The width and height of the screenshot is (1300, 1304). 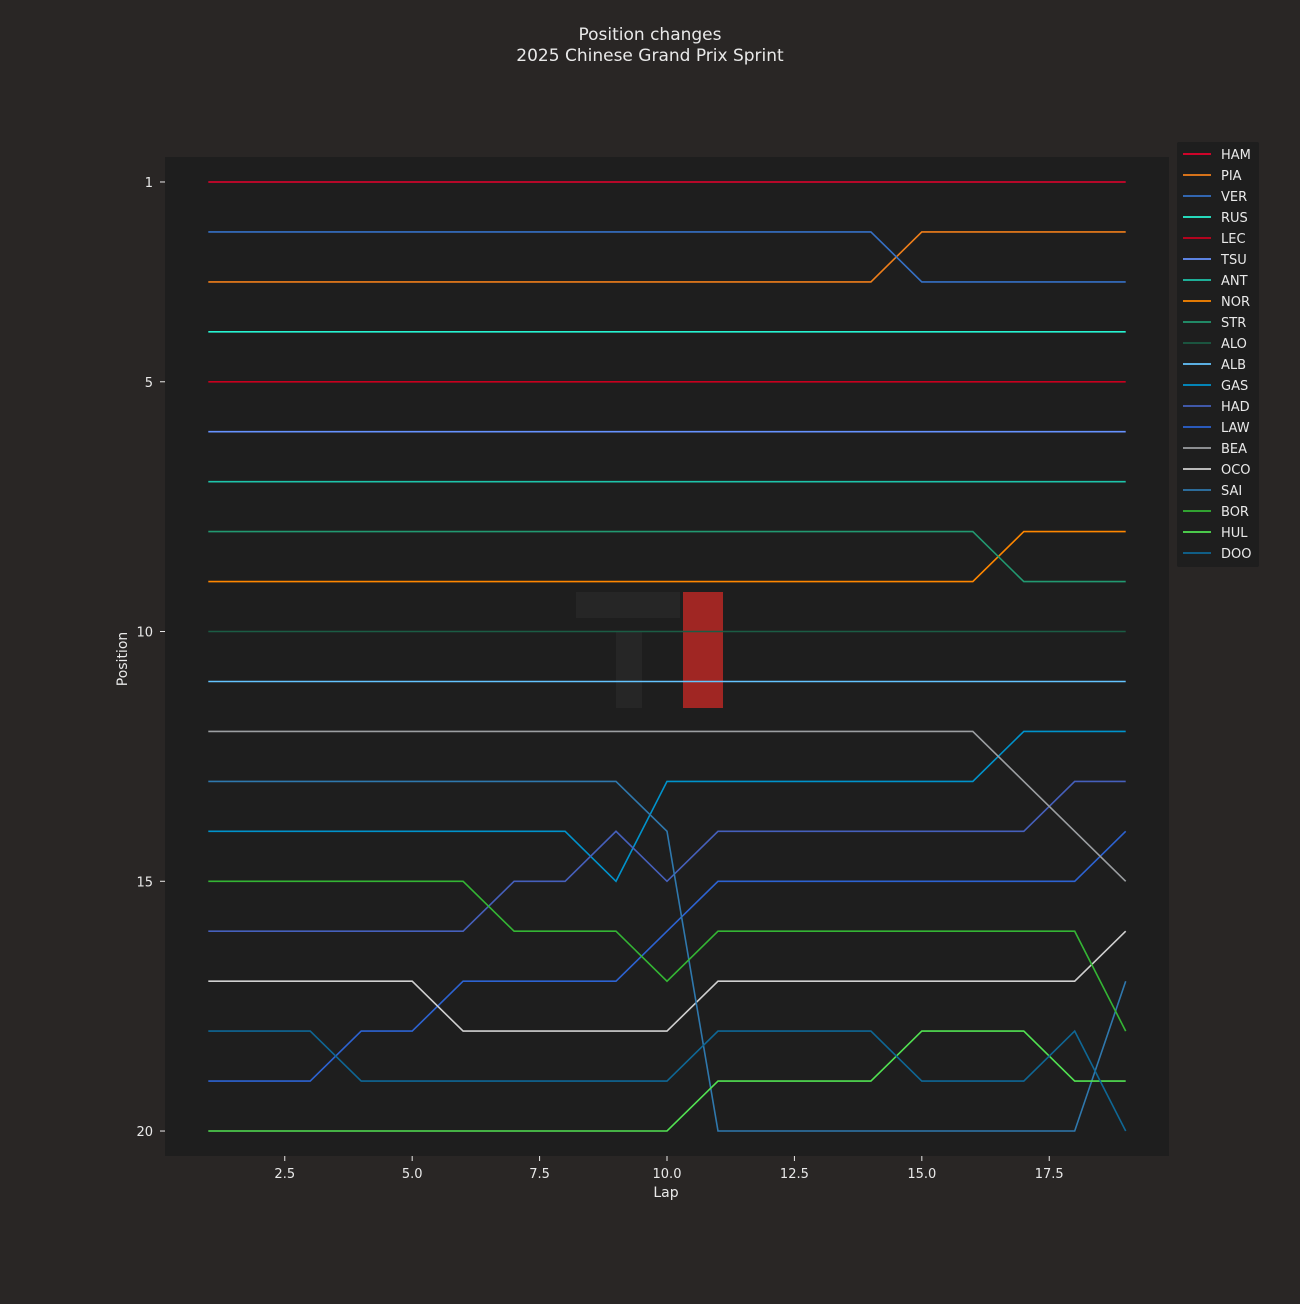 What do you see at coordinates (149, 183) in the screenshot?
I see `y-tick-label: 1` at bounding box center [149, 183].